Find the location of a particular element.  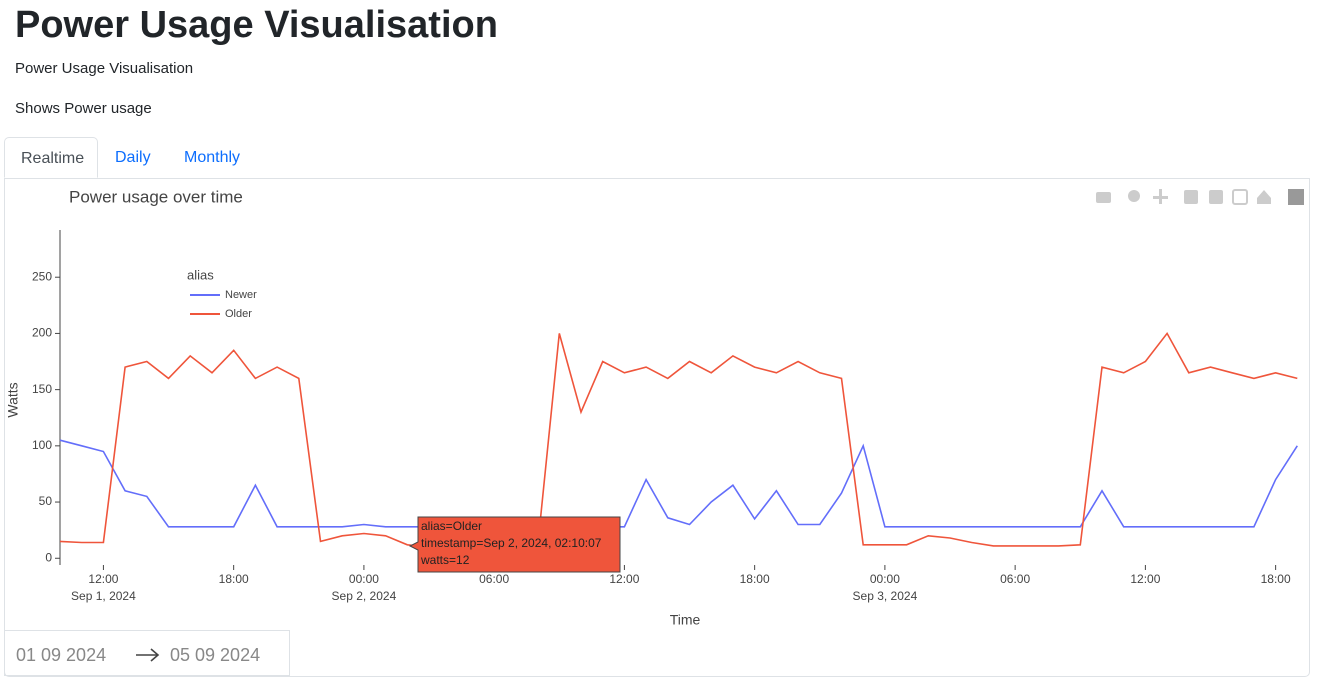

subtitle: Power Usage Visualisation is located at coordinates (104, 68).